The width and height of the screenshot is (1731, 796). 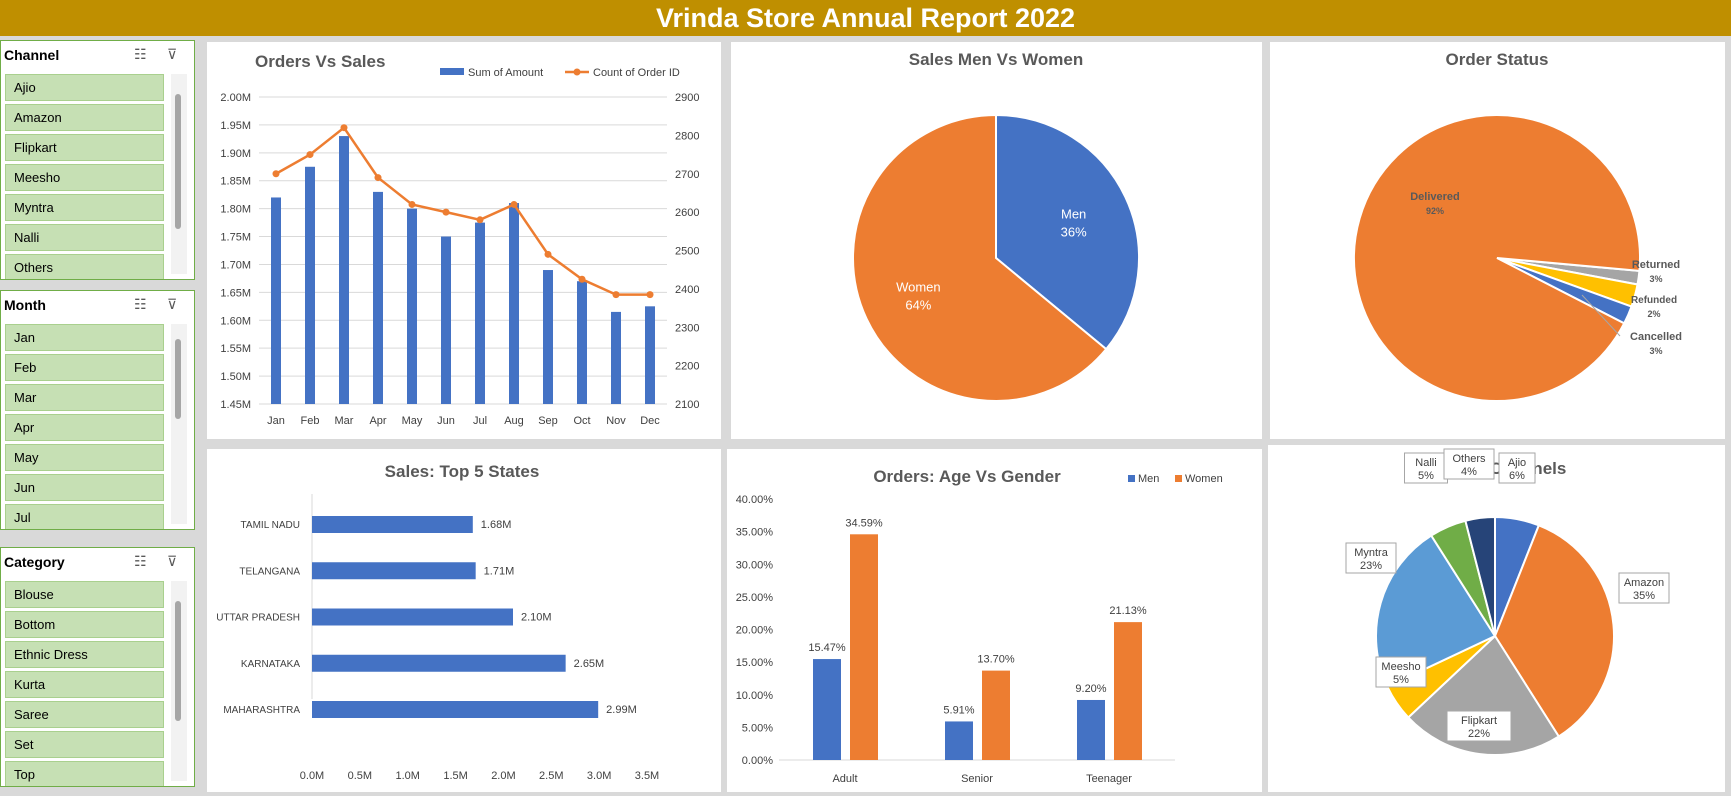 I want to click on slice-label: Myntra, so click(x=1371, y=553).